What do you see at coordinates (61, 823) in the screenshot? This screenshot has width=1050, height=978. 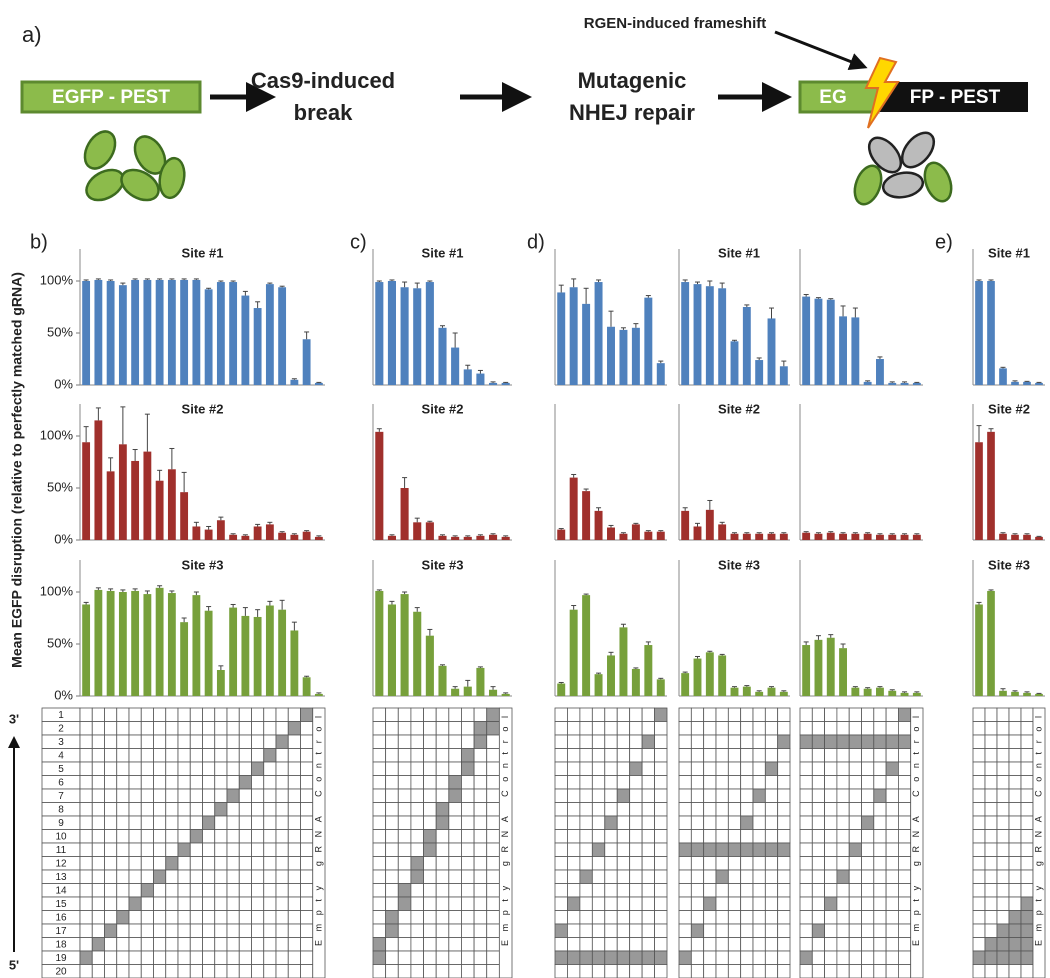 I see `row-label: 9` at bounding box center [61, 823].